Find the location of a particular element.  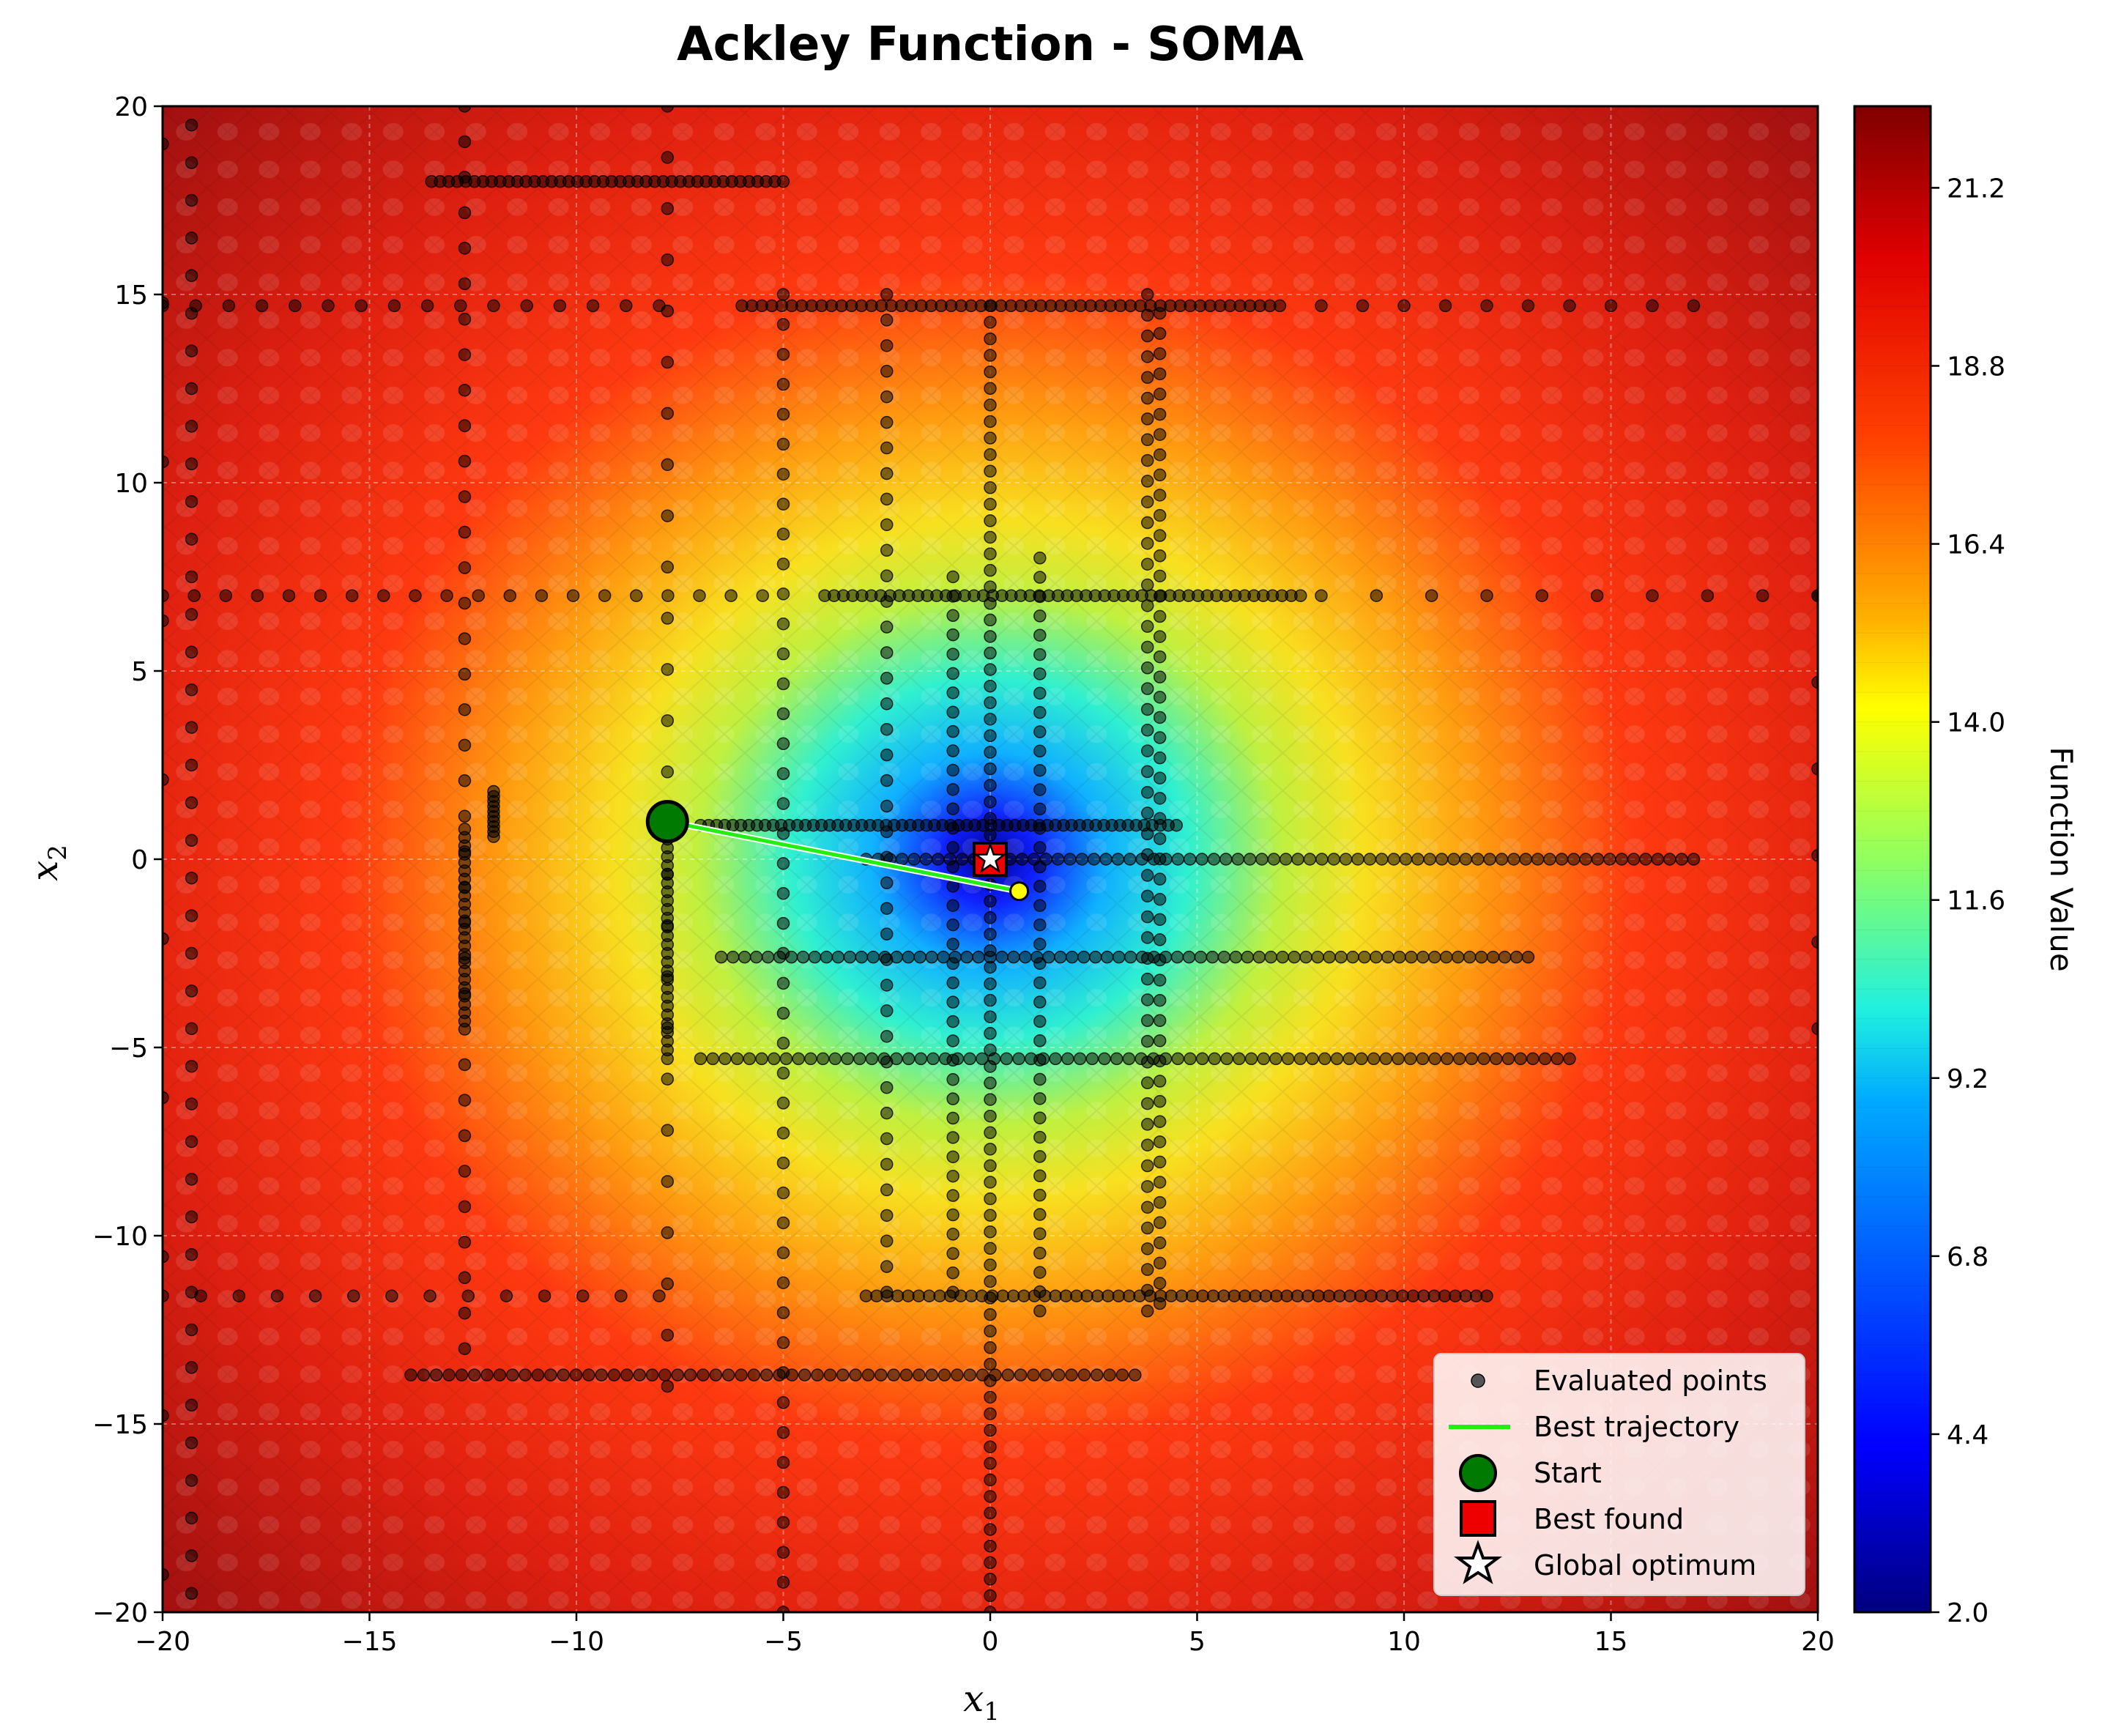

x-tick-label: 20 is located at coordinates (1818, 1642).